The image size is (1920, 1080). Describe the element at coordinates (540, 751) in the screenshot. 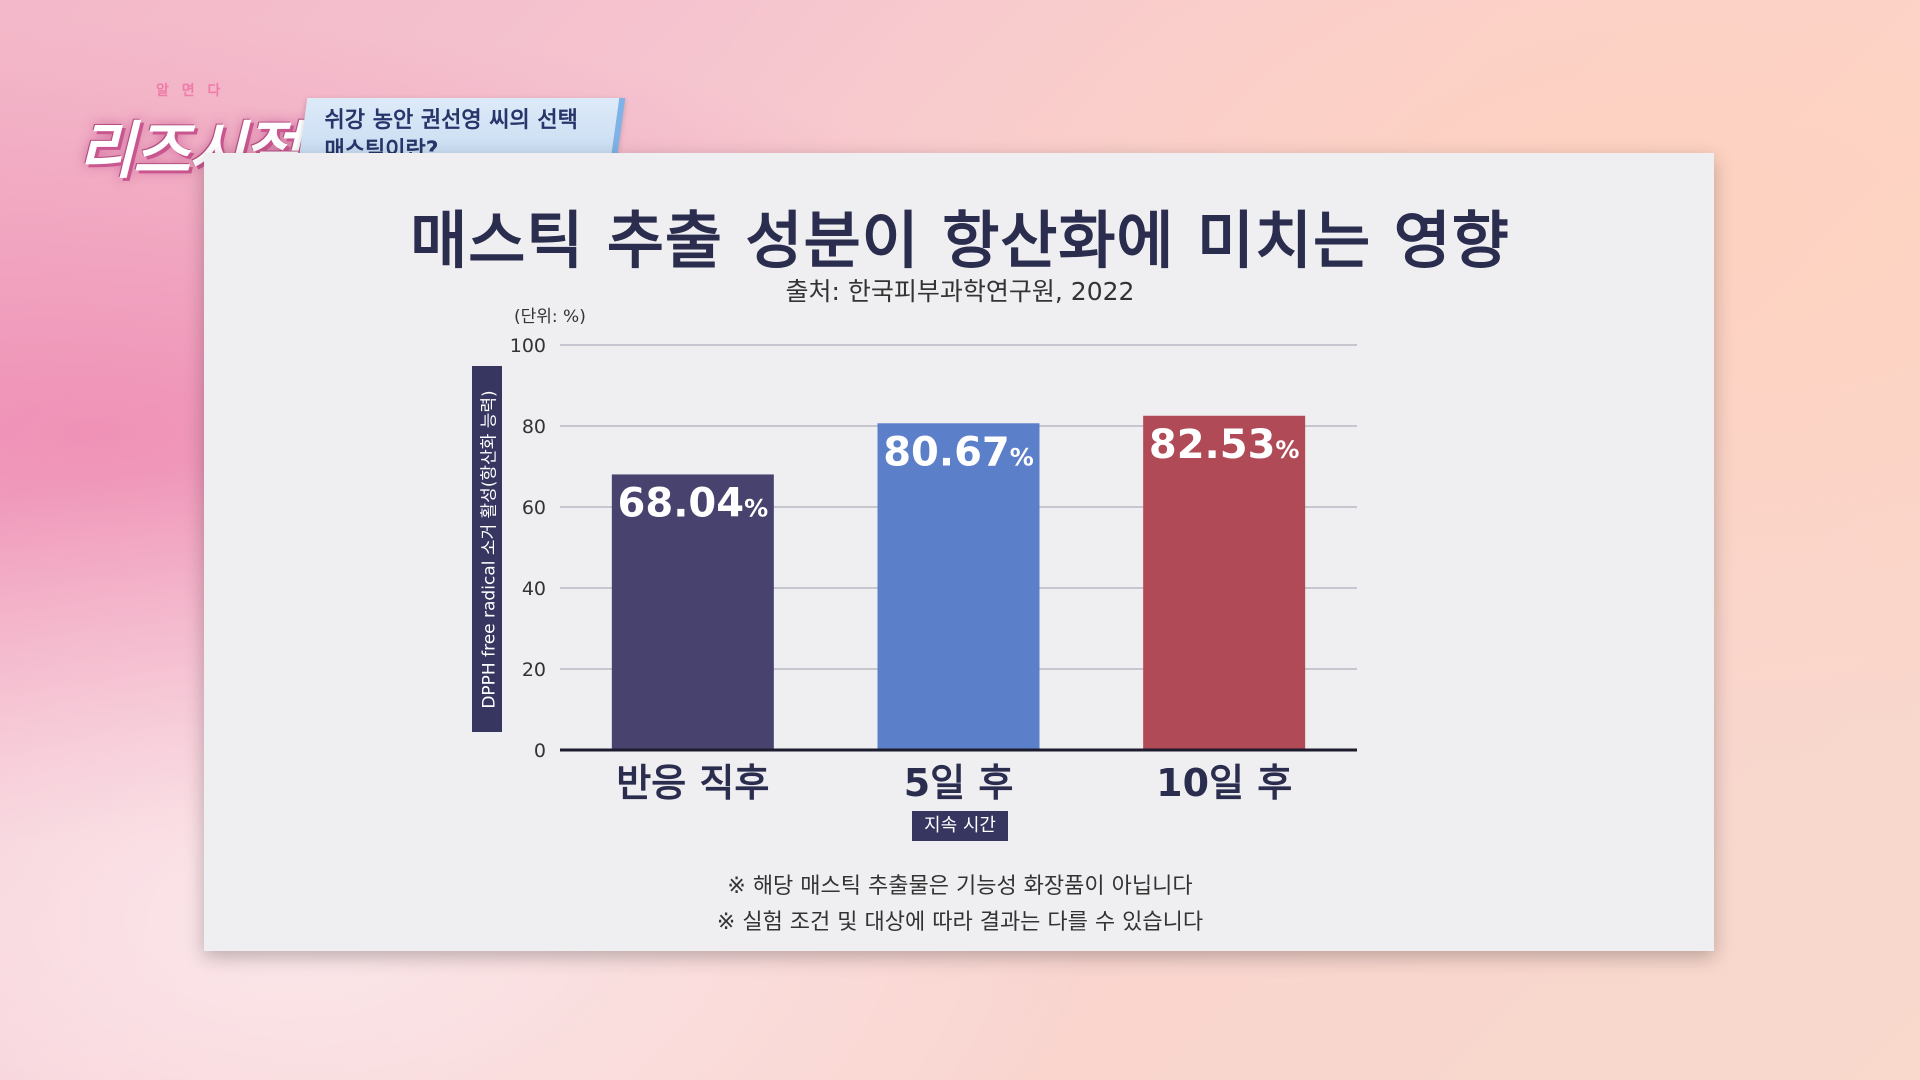

I see `y-tick-label: 0` at that location.